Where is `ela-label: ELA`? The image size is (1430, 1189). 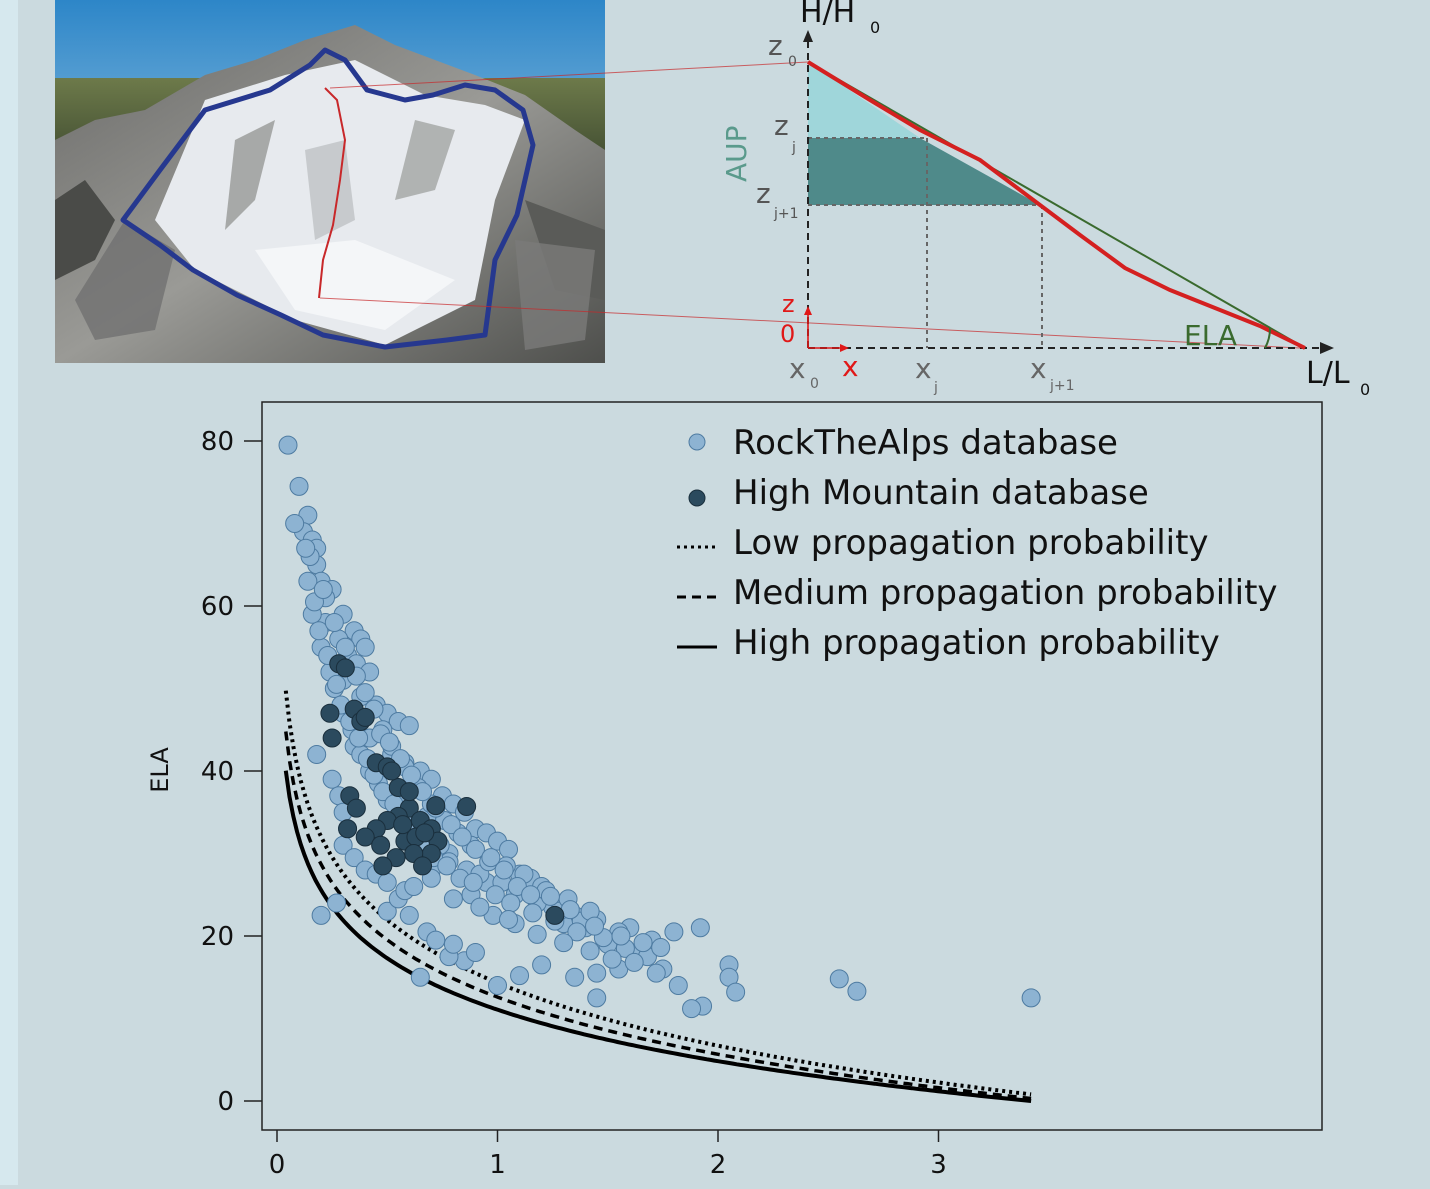
ela-label: ELA is located at coordinates (1210, 335).